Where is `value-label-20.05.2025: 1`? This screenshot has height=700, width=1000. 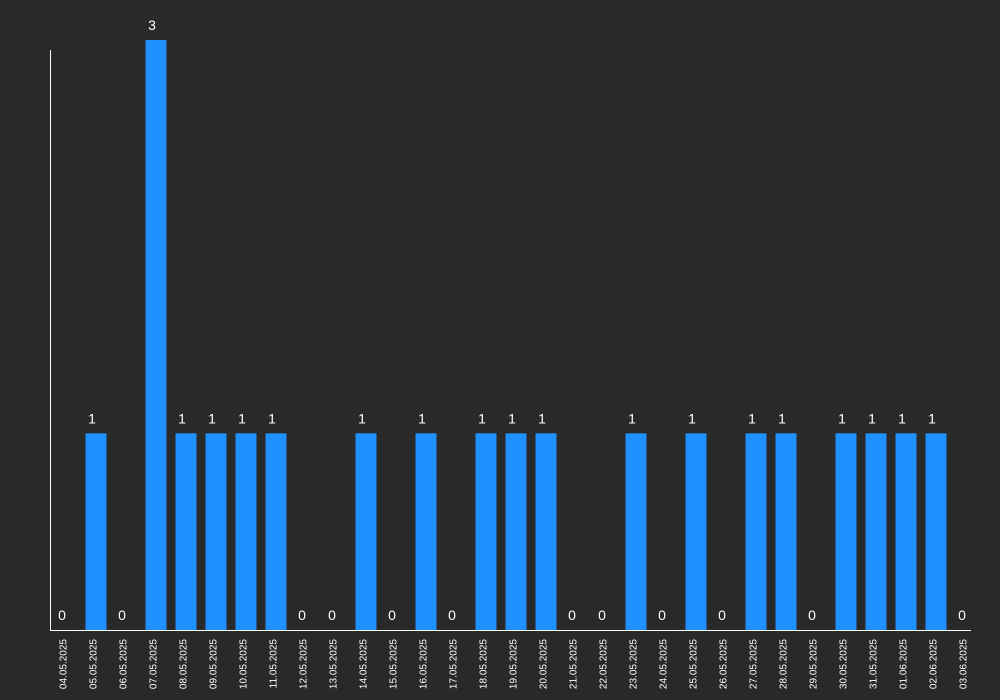
value-label-20.05.2025: 1 is located at coordinates (542, 418).